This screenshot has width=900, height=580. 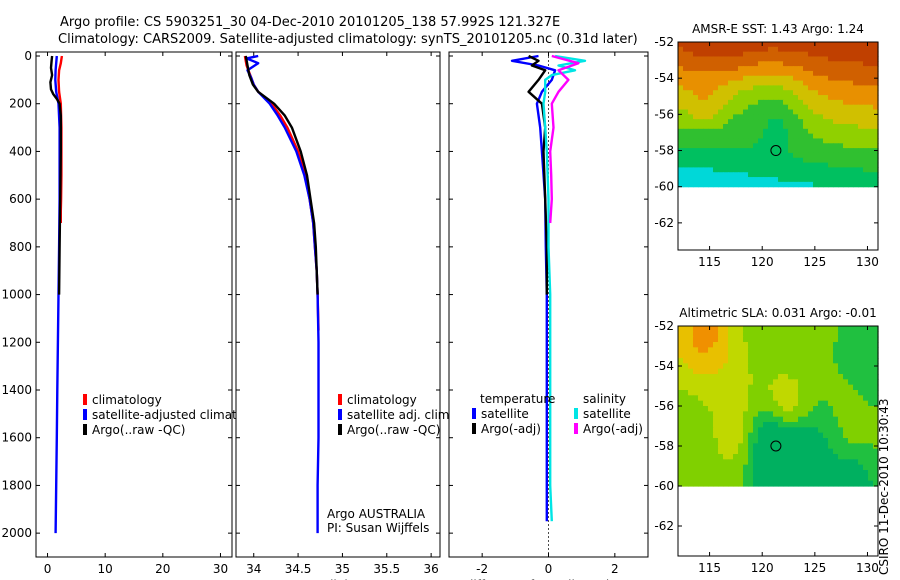 What do you see at coordinates (48, 569) in the screenshot?
I see `x-tick-label: 0` at bounding box center [48, 569].